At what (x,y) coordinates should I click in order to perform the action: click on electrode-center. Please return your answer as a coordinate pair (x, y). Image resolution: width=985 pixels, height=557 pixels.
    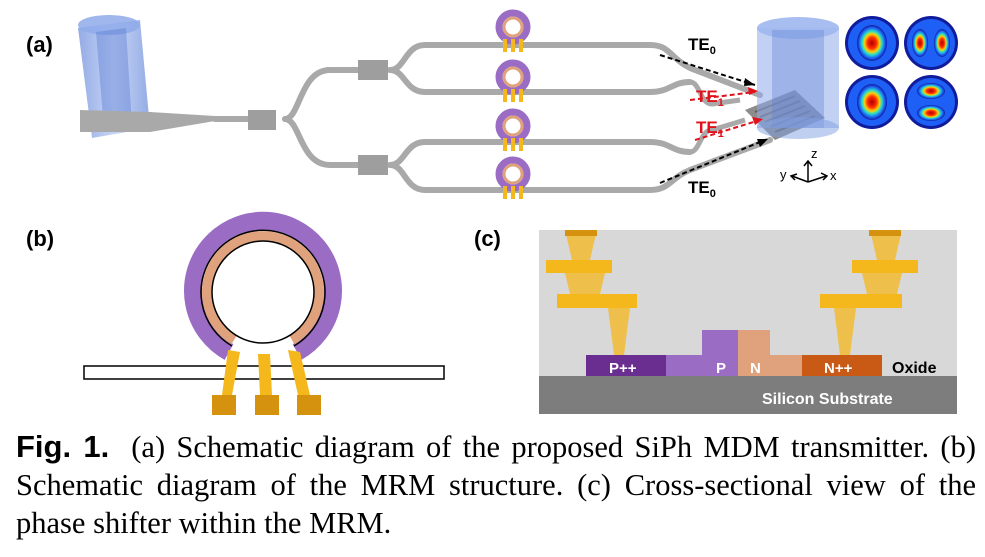
    Looking at the image, I should click on (265, 374).